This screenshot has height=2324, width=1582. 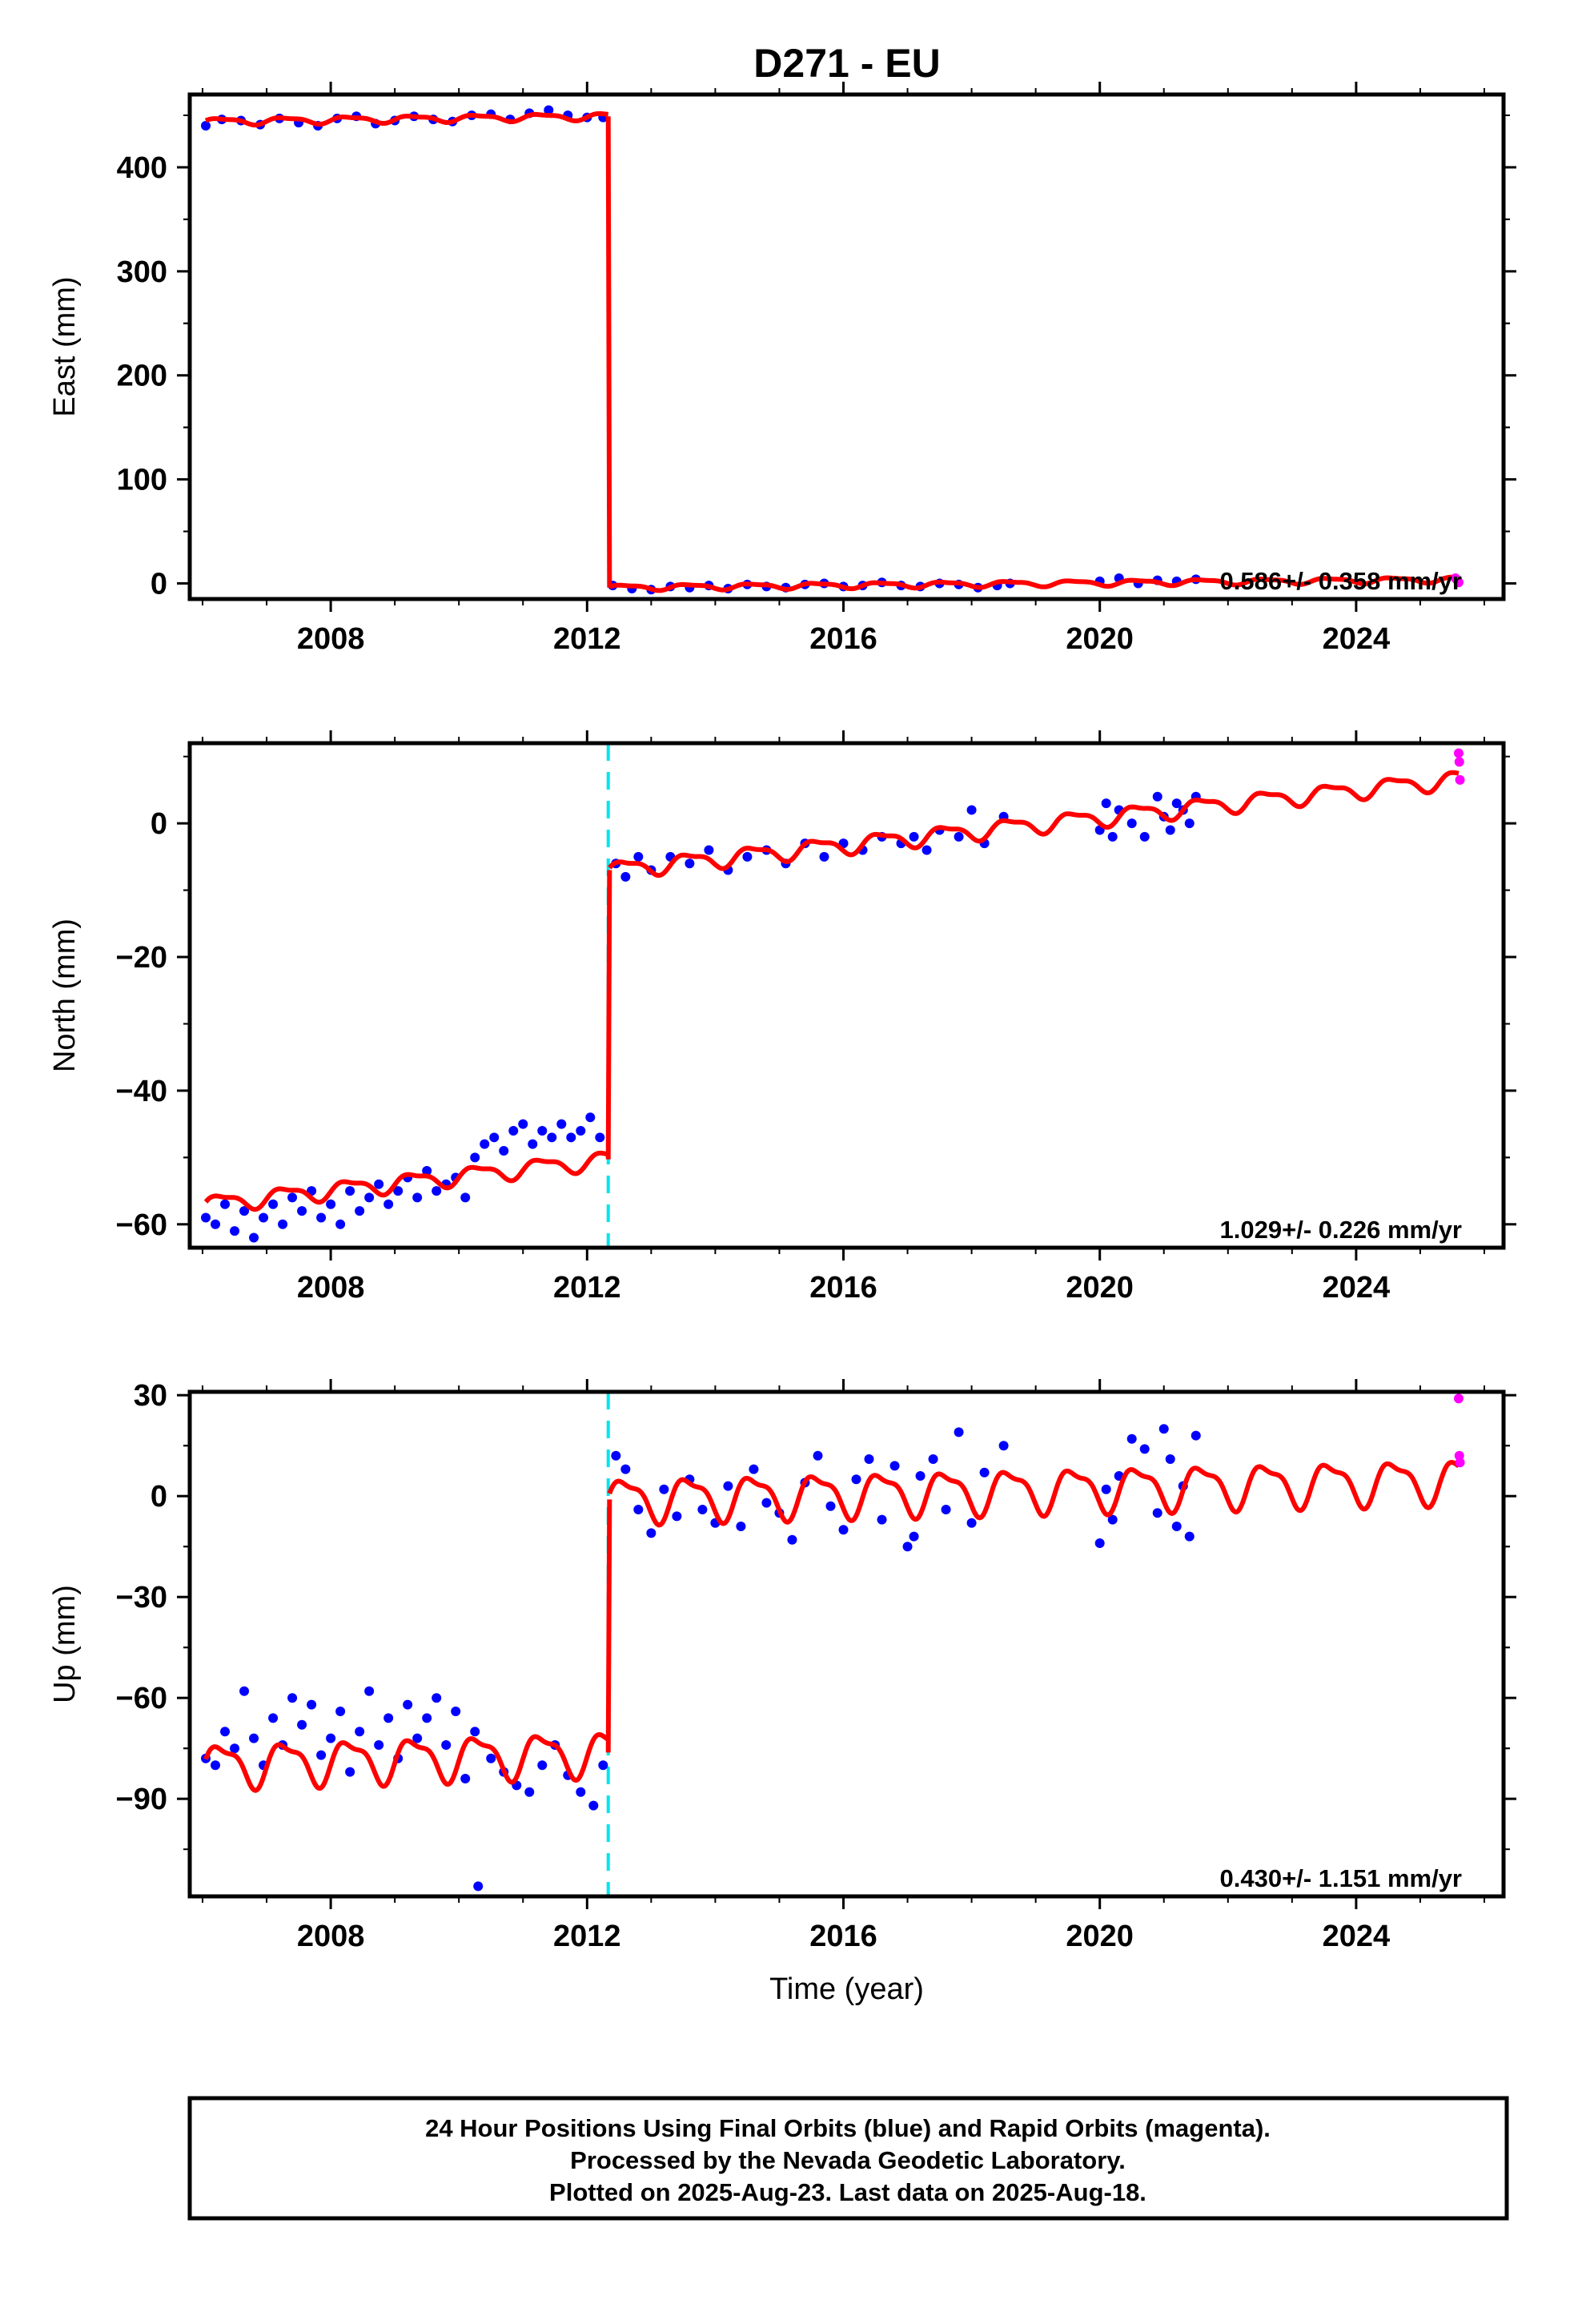 What do you see at coordinates (65, 1644) in the screenshot?
I see `y-axis-label: Up (mm)` at bounding box center [65, 1644].